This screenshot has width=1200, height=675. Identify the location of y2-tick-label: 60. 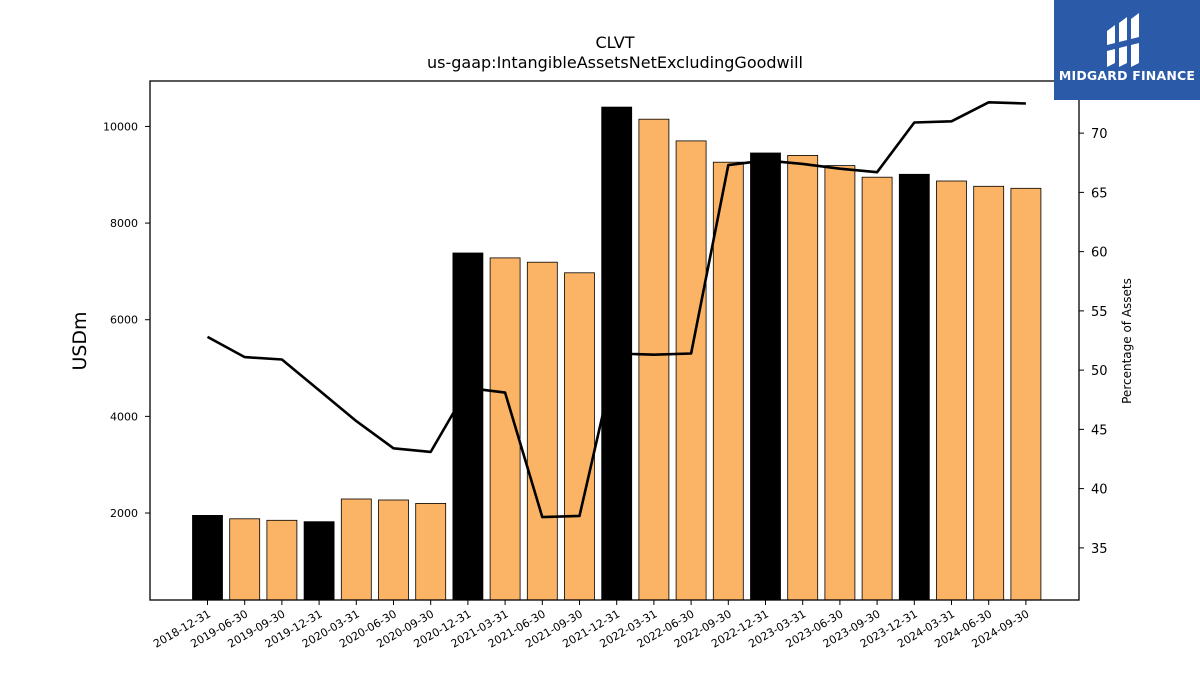
(1099, 253).